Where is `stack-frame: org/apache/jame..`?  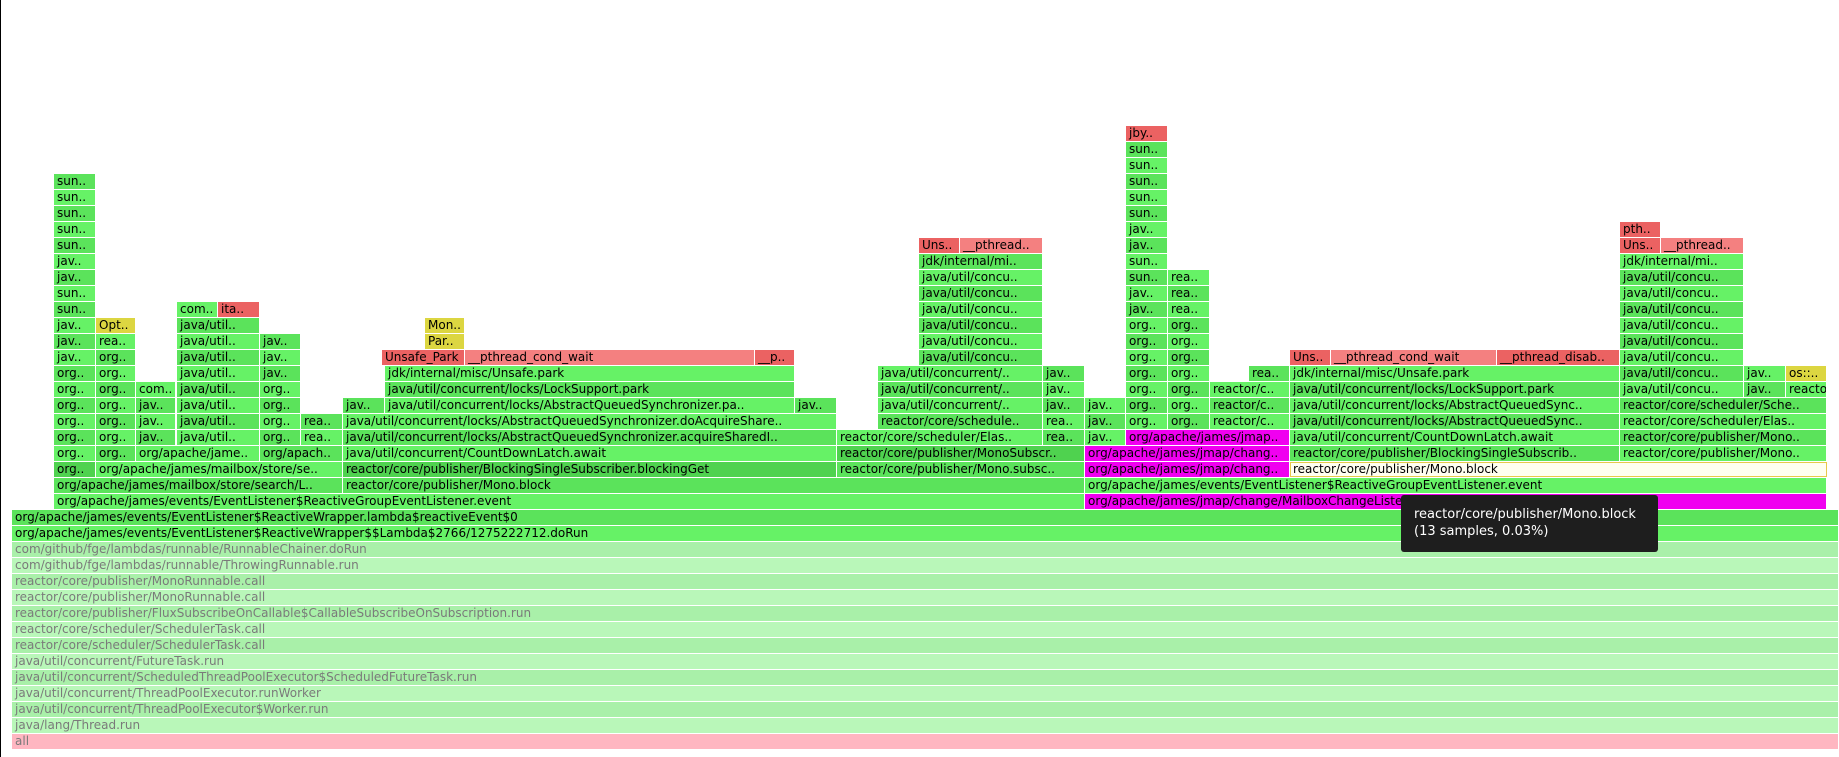 stack-frame: org/apache/jame.. is located at coordinates (198, 453).